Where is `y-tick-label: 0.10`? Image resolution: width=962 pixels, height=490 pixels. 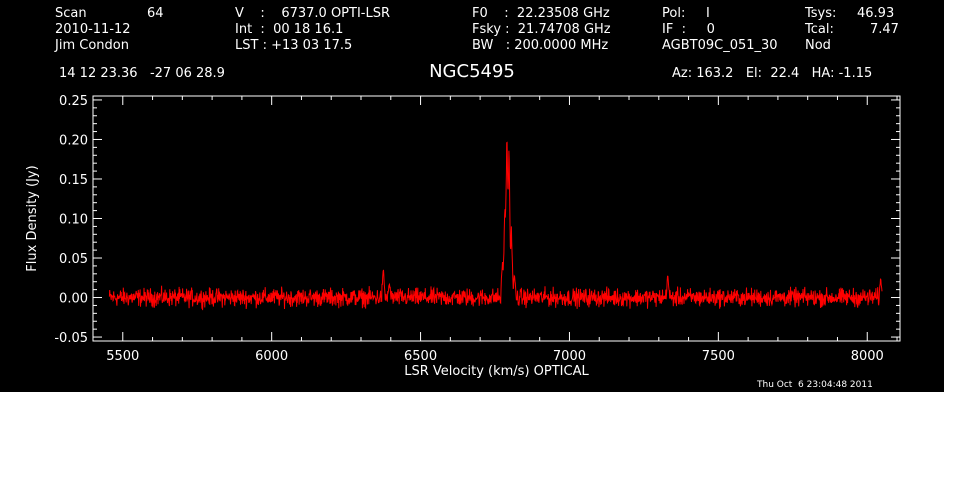 y-tick-label: 0.10 is located at coordinates (73, 220).